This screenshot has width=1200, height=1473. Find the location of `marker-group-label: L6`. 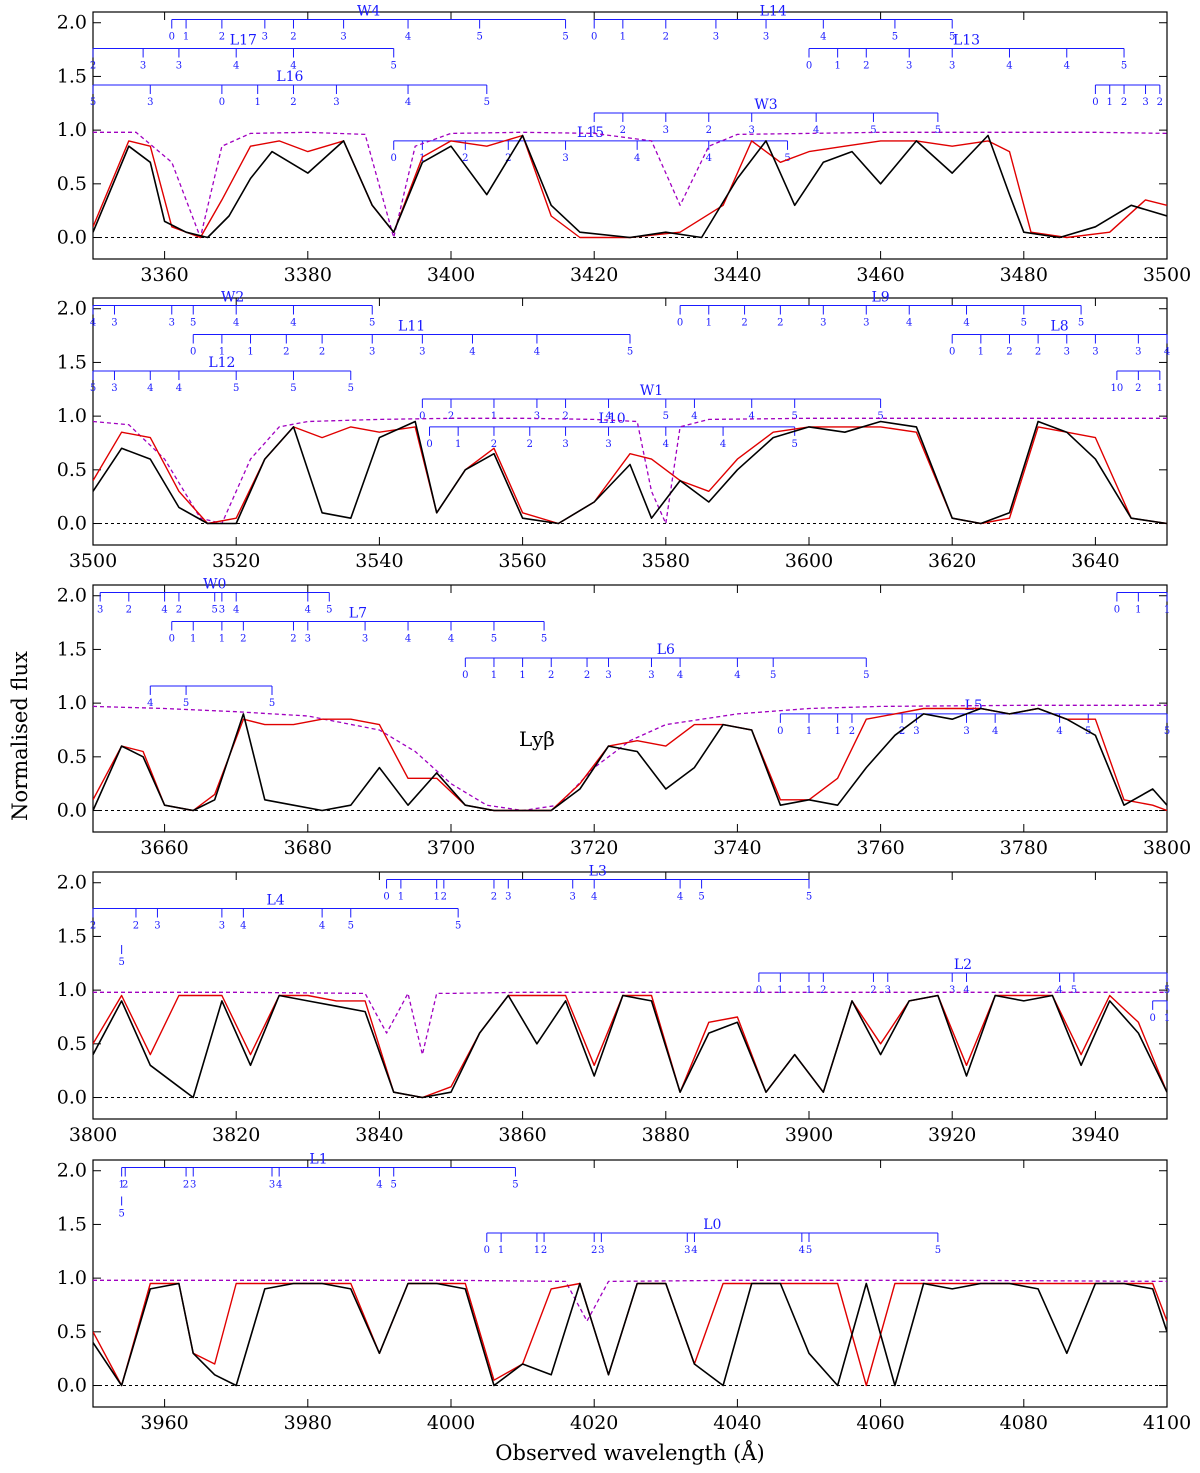

marker-group-label: L6 is located at coordinates (666, 650).